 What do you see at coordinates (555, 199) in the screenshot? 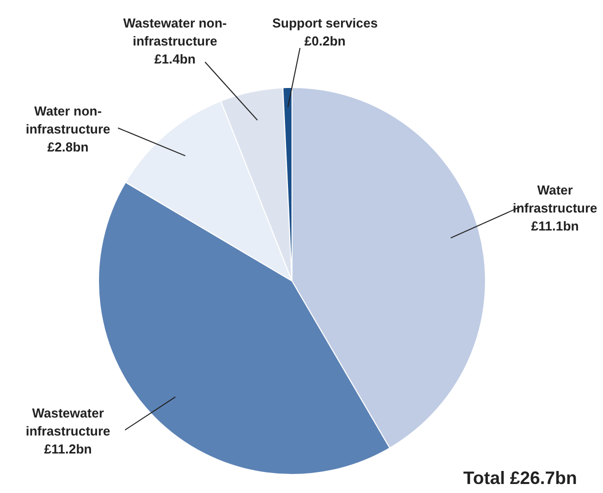
I see `slice-label: Water infrastructure` at bounding box center [555, 199].